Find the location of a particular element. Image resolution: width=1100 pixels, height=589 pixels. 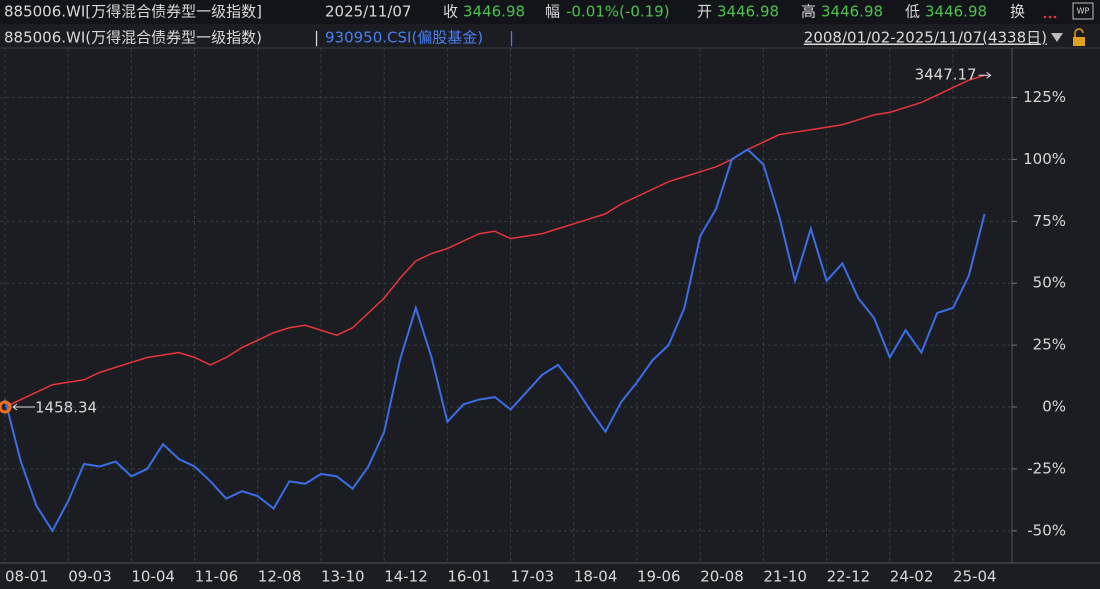

x-tick-label: 08-01 is located at coordinates (27, 577).